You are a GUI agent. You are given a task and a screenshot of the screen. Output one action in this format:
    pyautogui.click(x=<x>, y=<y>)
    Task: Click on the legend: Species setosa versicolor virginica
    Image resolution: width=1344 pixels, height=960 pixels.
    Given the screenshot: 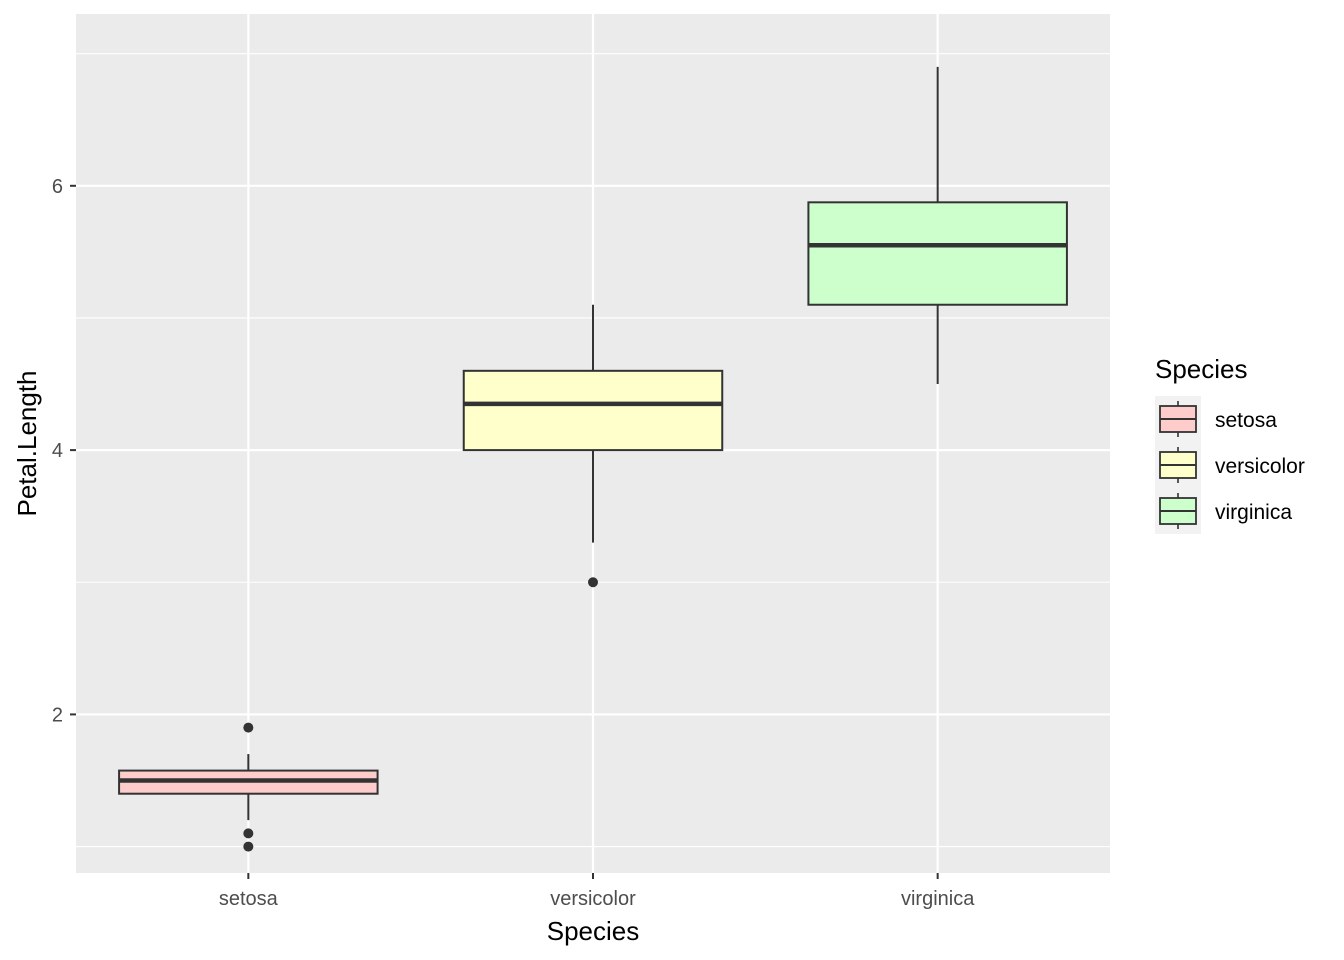 What is the action you would take?
    pyautogui.click(x=1230, y=444)
    